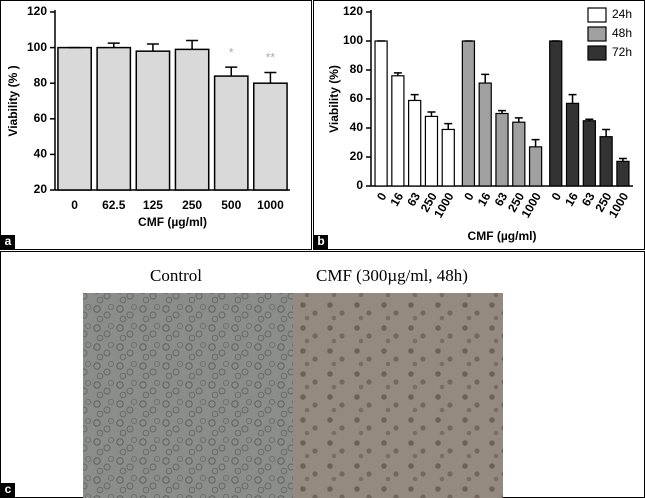 This screenshot has width=645, height=498. I want to click on x-tick-label: 1000, so click(270, 205).